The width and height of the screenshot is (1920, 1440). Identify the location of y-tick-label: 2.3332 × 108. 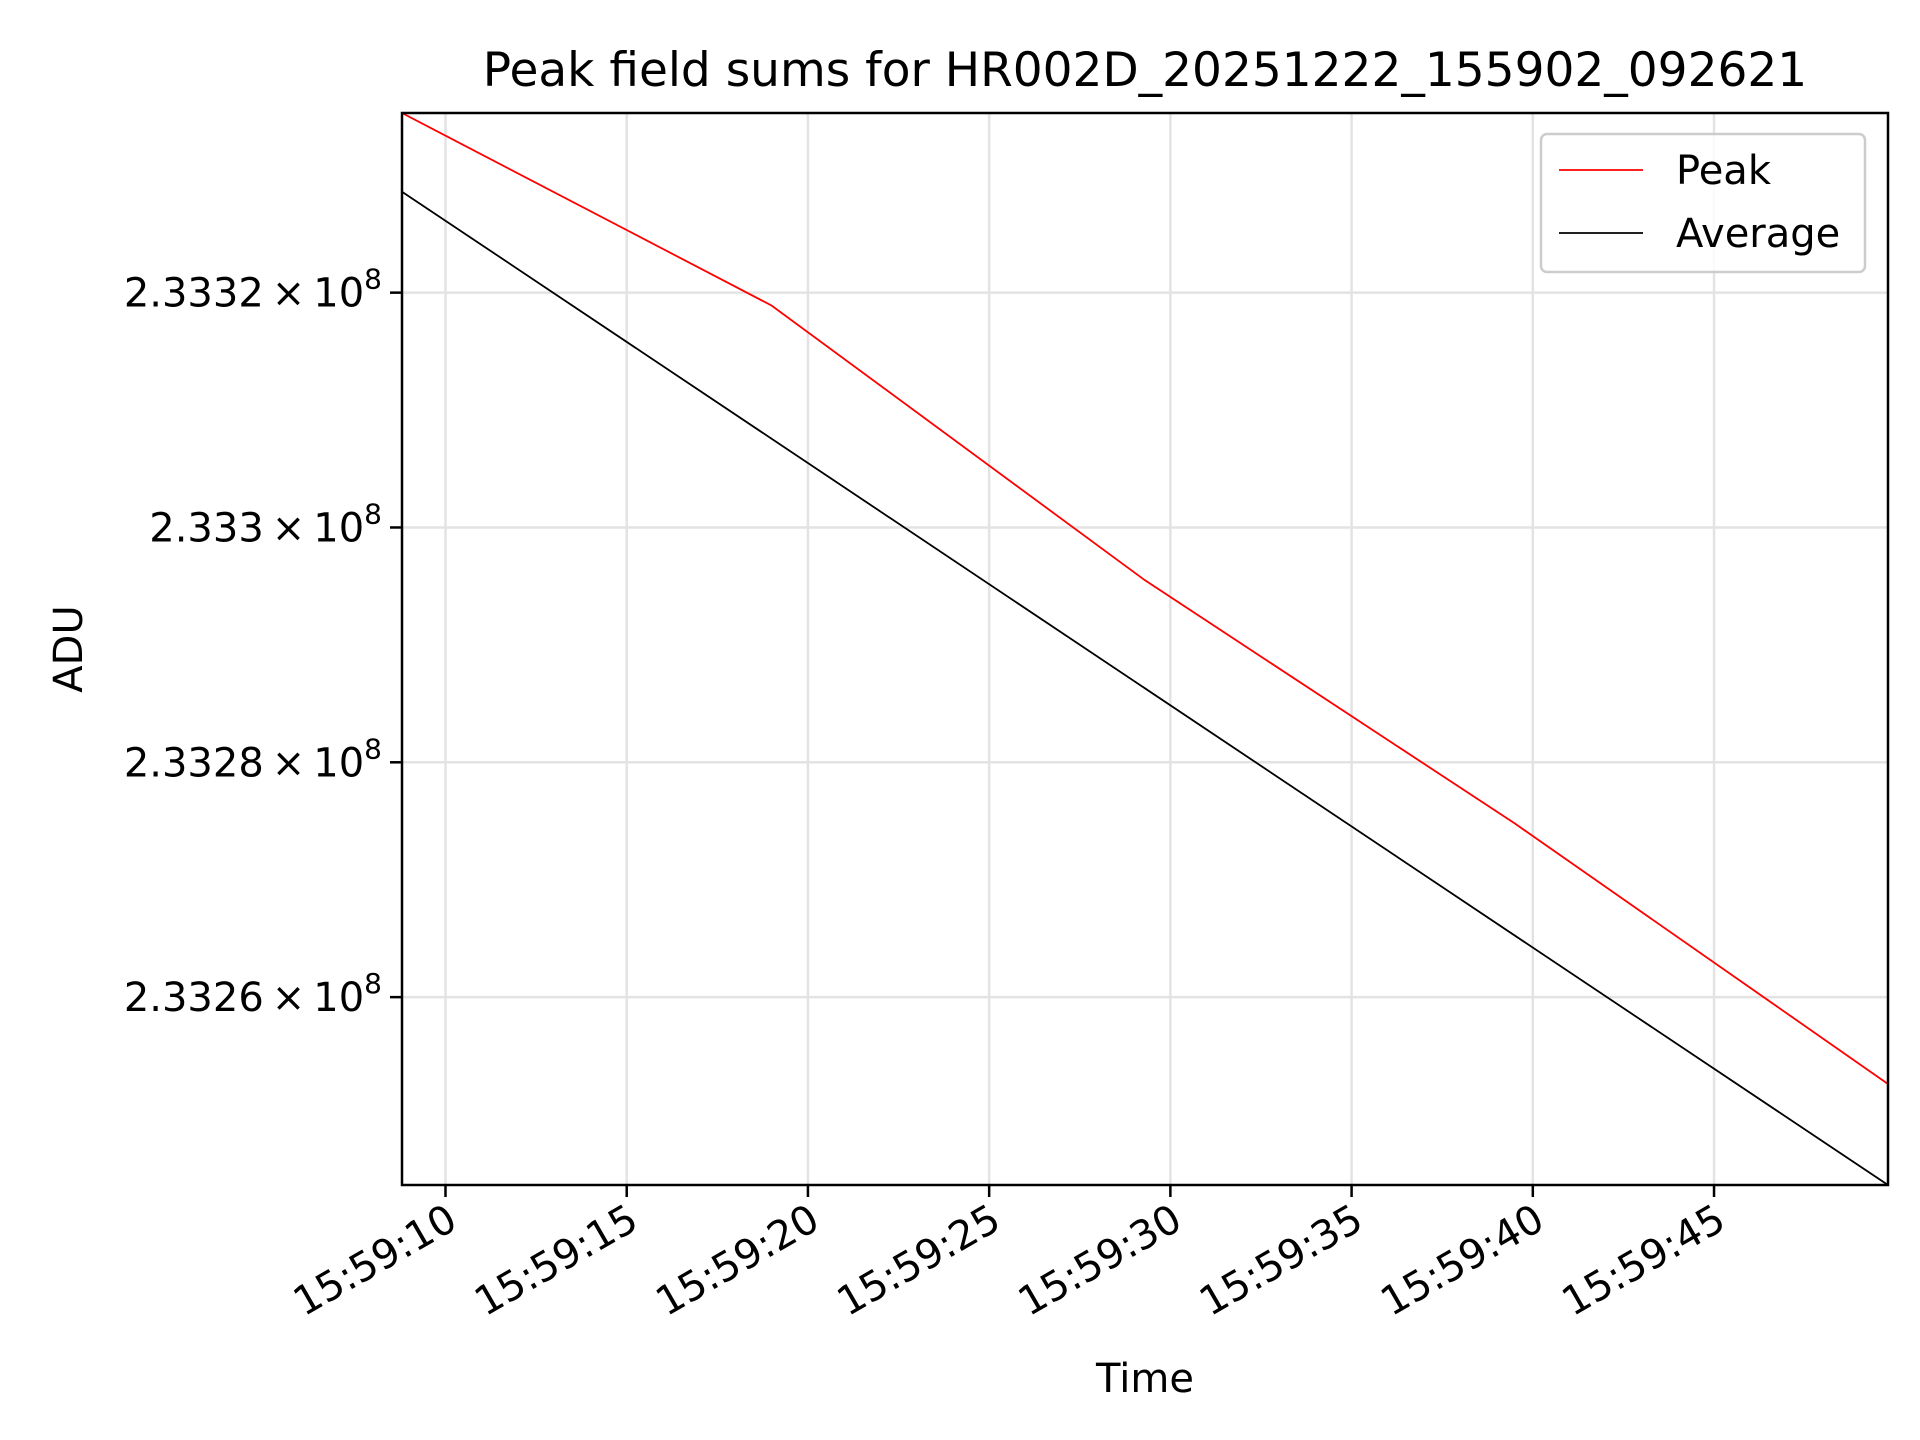
(253, 290).